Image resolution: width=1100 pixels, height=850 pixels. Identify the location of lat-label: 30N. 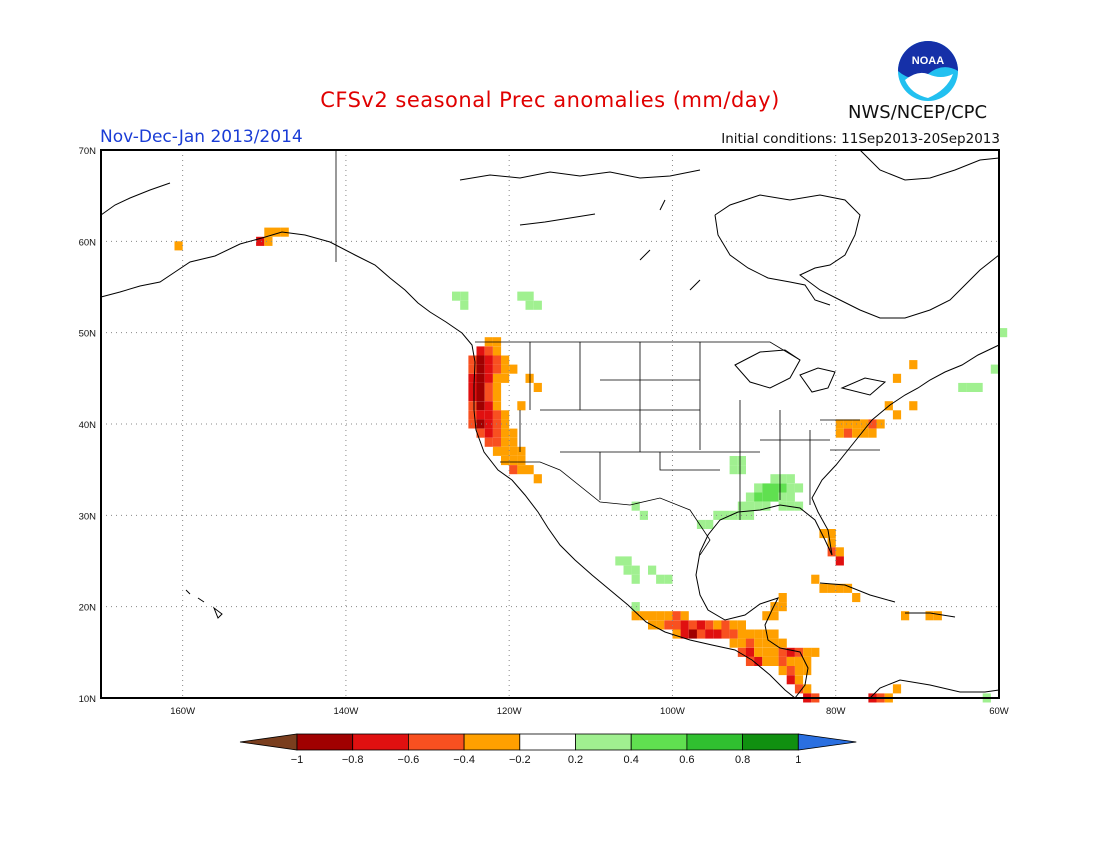
(88, 516).